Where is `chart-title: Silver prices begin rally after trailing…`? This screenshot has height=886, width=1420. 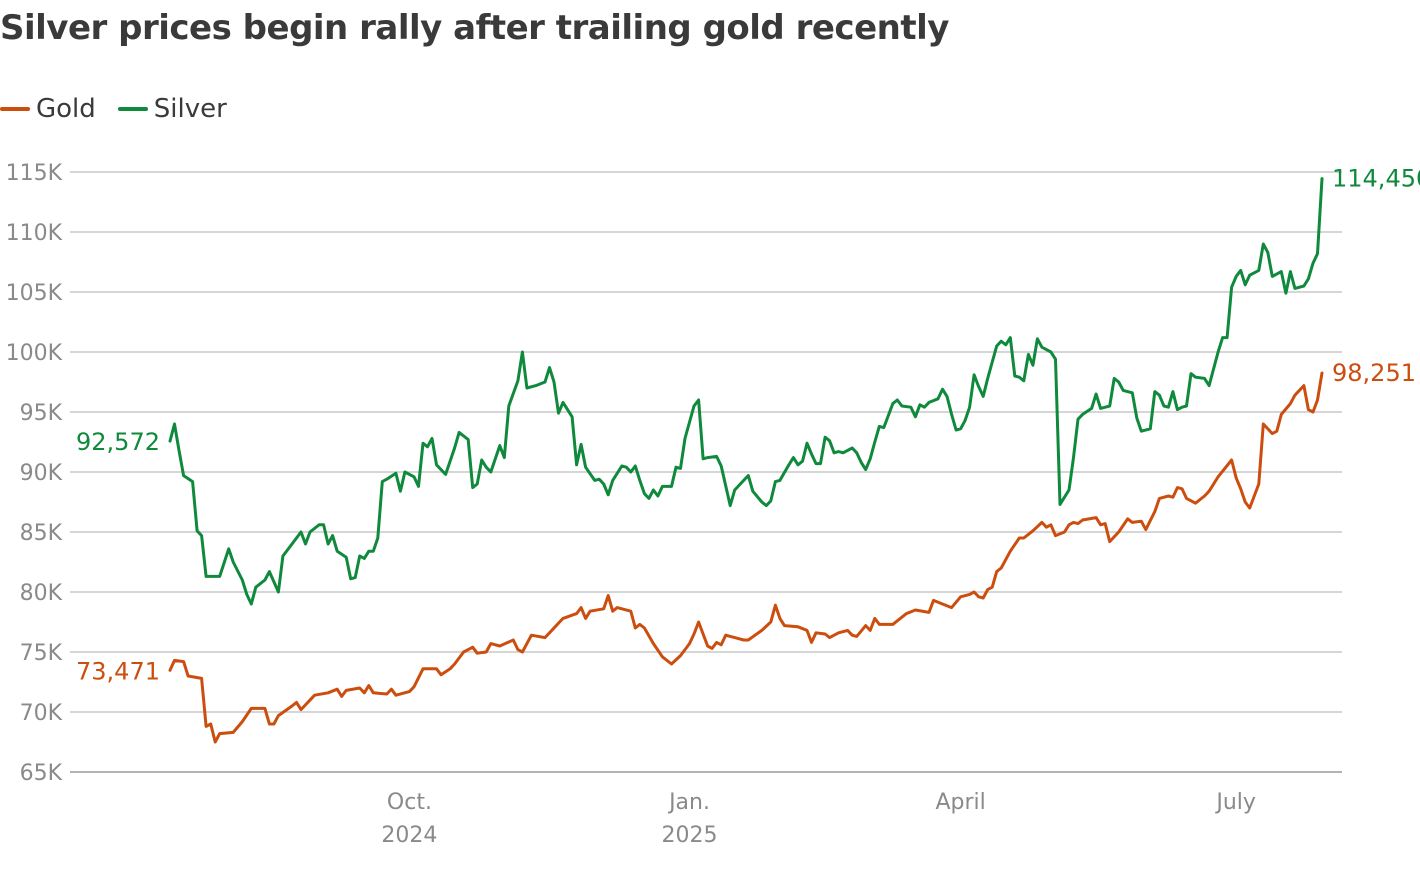
chart-title: Silver prices begin rally after trailing… is located at coordinates (474, 28).